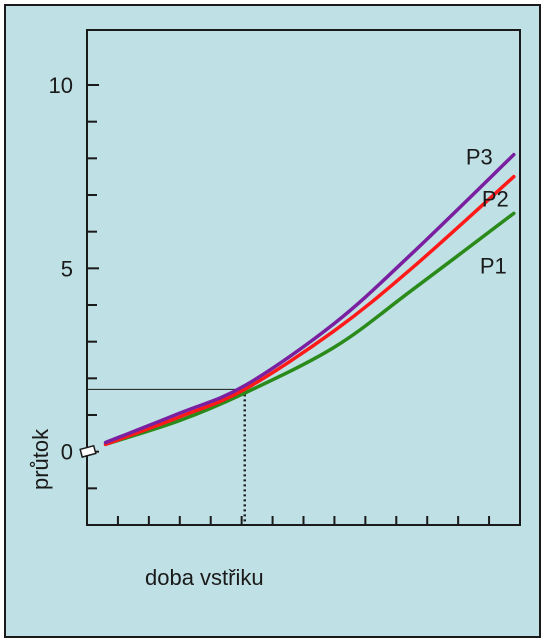 This screenshot has width=545, height=641. I want to click on series-label-p2: P2, so click(495, 199).